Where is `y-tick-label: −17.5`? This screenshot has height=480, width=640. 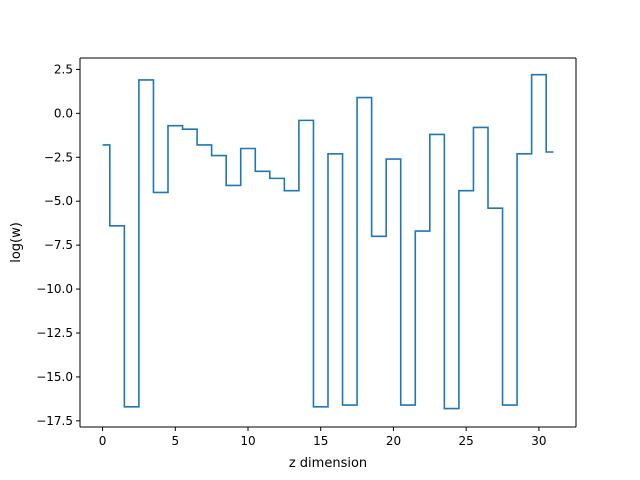
y-tick-label: −17.5 is located at coordinates (54, 421).